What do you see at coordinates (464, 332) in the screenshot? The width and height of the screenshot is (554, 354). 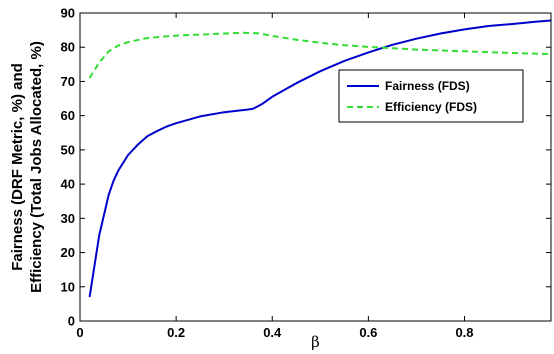 I see `x-tick-label: 0.8` at bounding box center [464, 332].